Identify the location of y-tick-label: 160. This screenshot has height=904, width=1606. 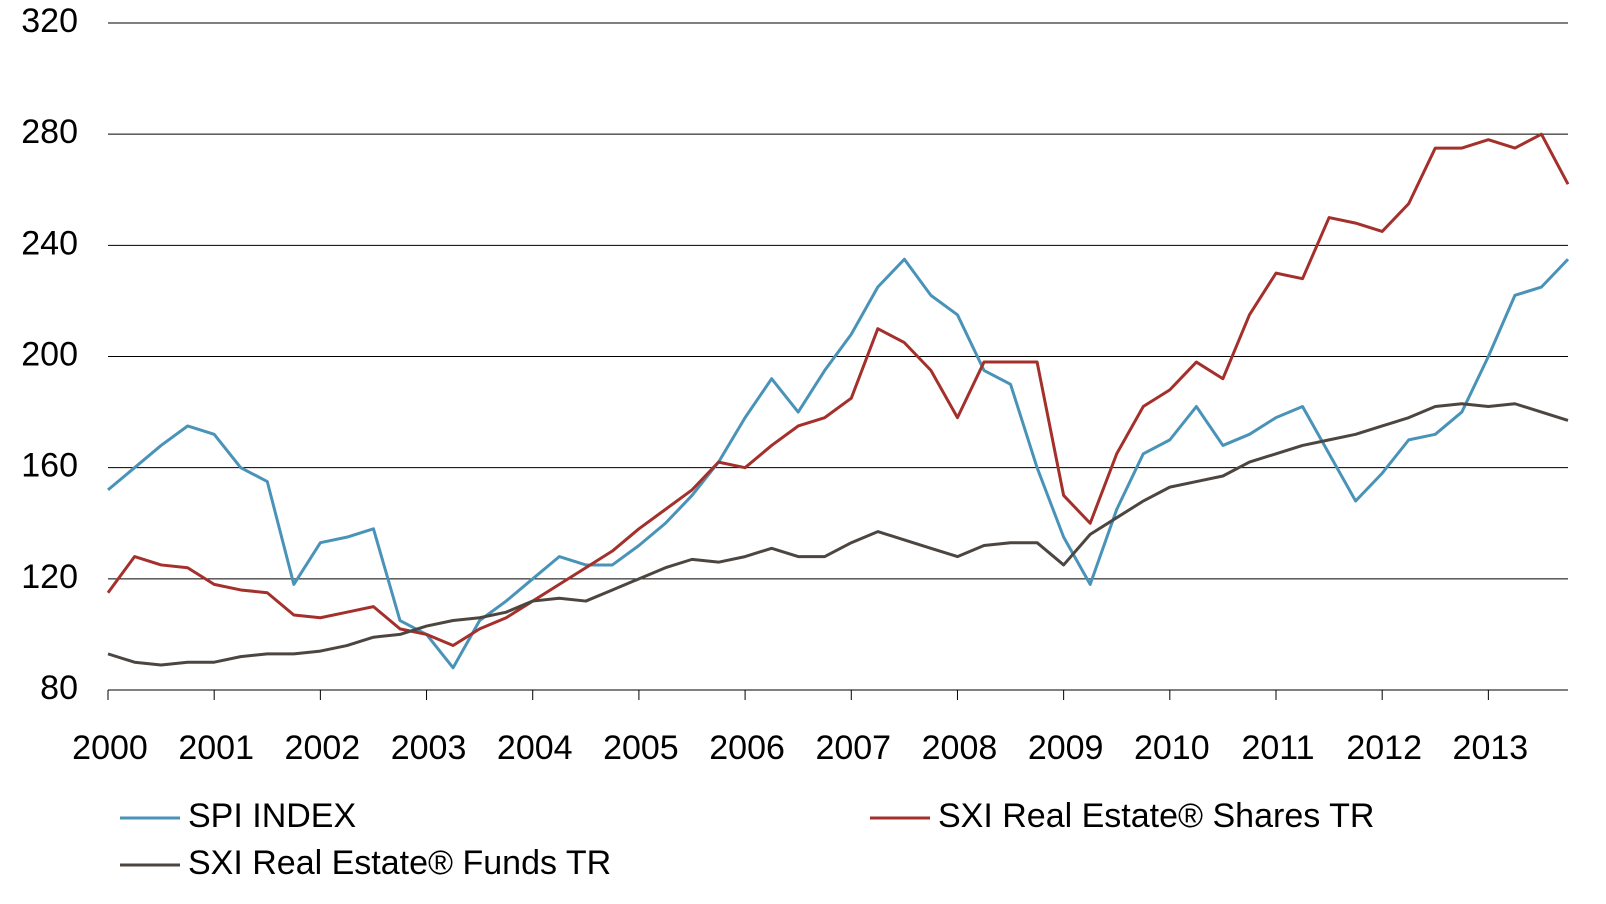
(49, 466).